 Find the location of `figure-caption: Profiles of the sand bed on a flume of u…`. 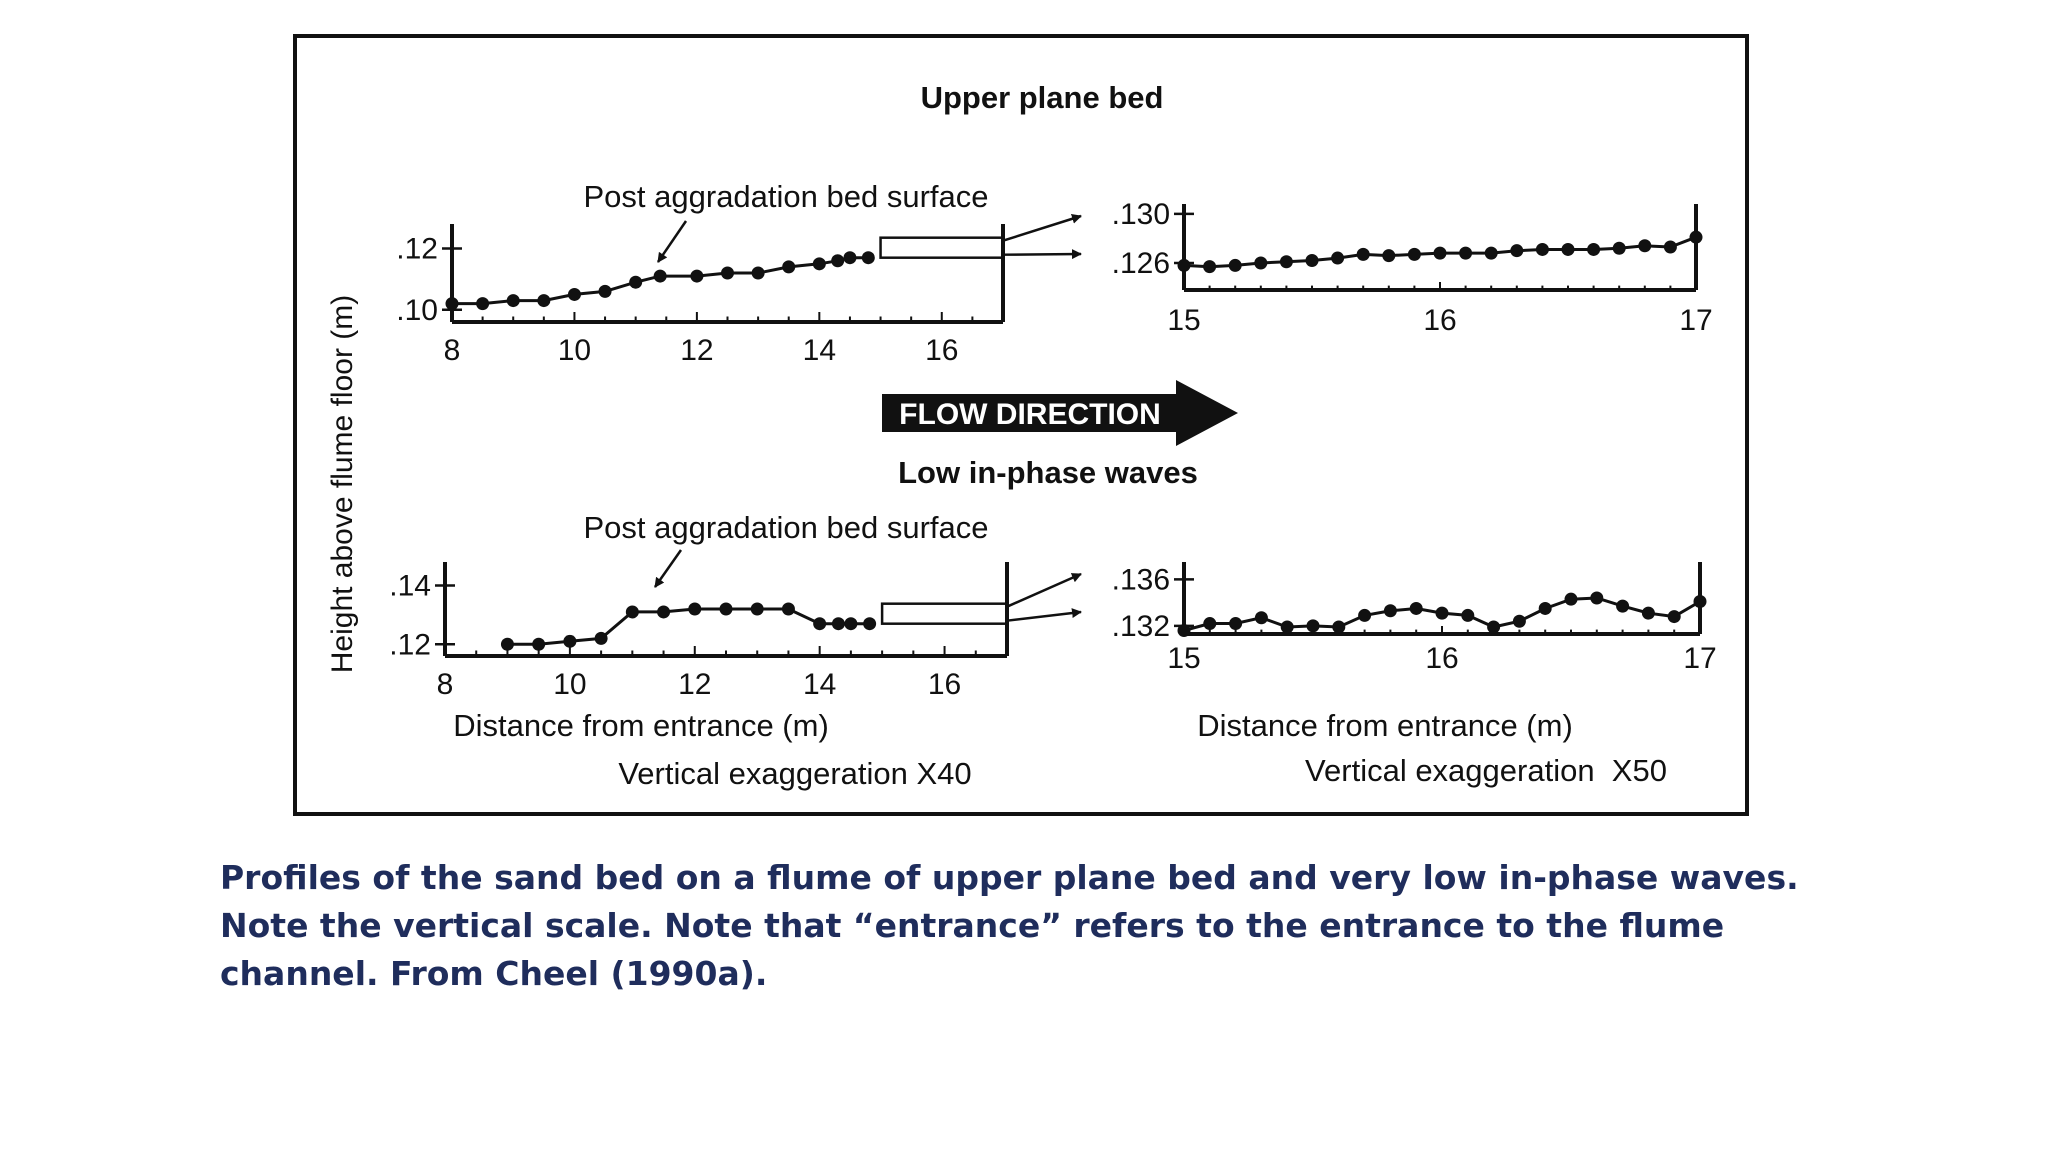

figure-caption: Profiles of the sand bed on a flume of u… is located at coordinates (1009, 925).